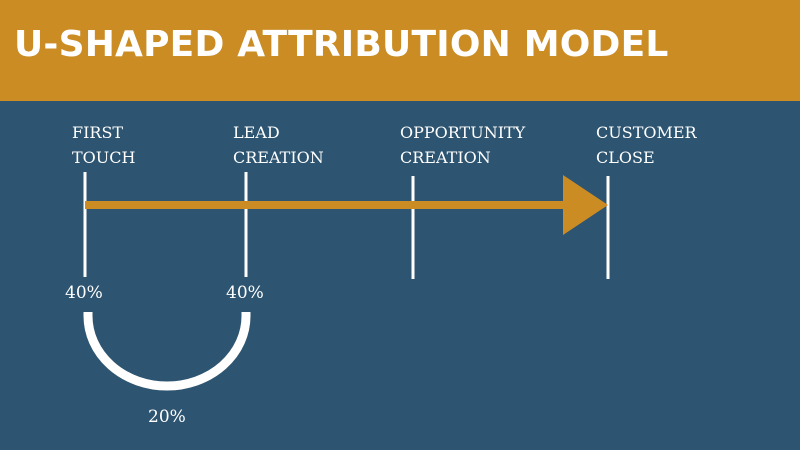  What do you see at coordinates (104, 145) in the screenshot?
I see `stage-label-first-touch: FIRST TOUCH` at bounding box center [104, 145].